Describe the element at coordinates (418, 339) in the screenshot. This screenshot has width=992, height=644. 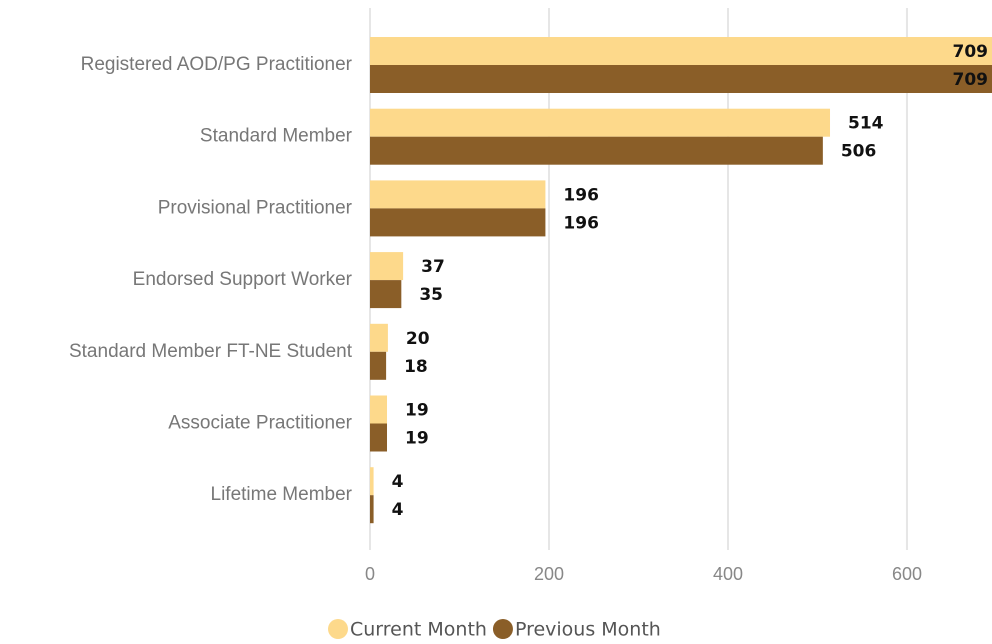
I see `value-label: 20` at that location.